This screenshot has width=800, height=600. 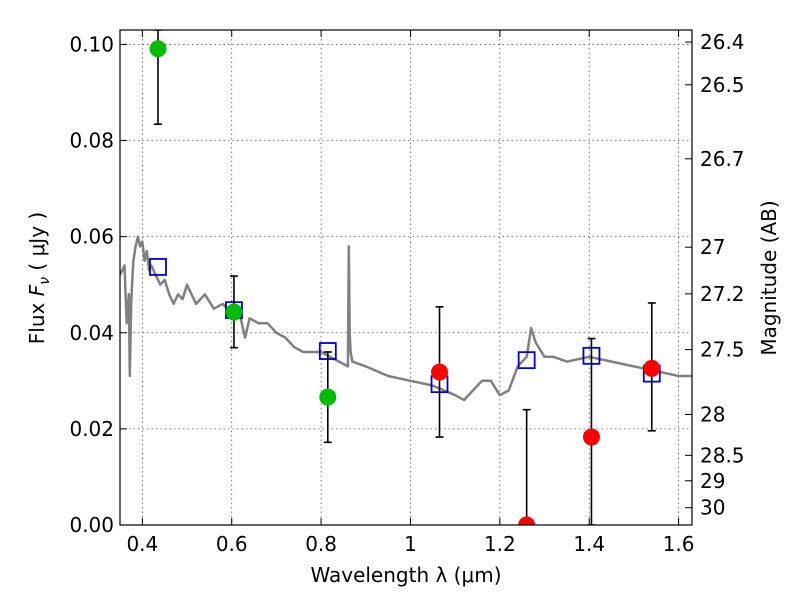 I want to click on x-tick-label: 0.8, so click(x=321, y=544).